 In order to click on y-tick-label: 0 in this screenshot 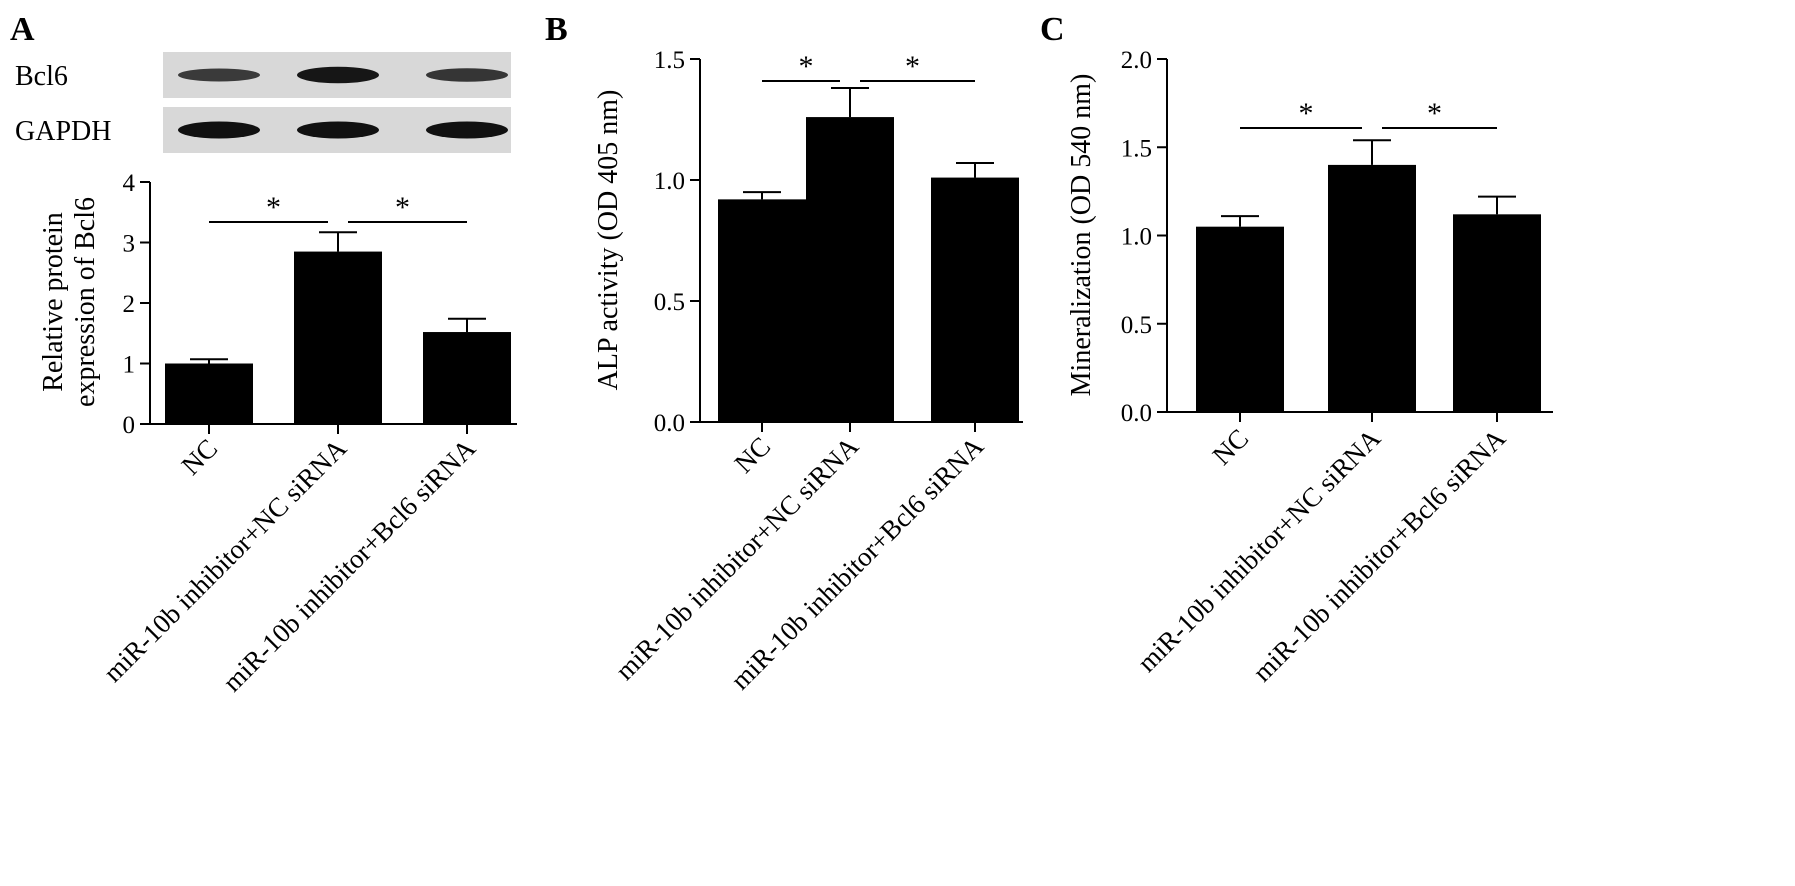, I will do `click(129, 425)`.